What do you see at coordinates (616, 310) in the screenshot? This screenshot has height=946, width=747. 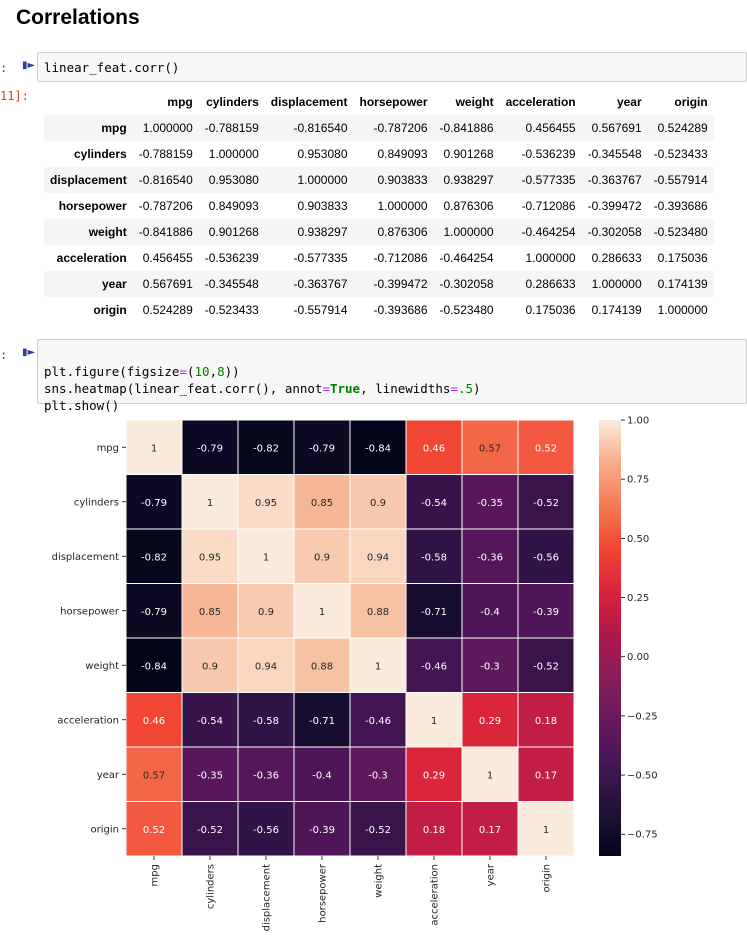 I see `table-cell: 0.174139` at bounding box center [616, 310].